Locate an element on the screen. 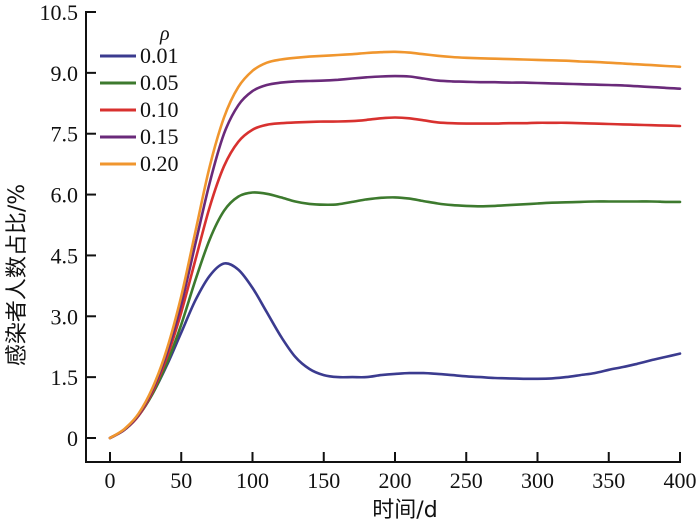  x-tick-label: 400 is located at coordinates (680, 480).